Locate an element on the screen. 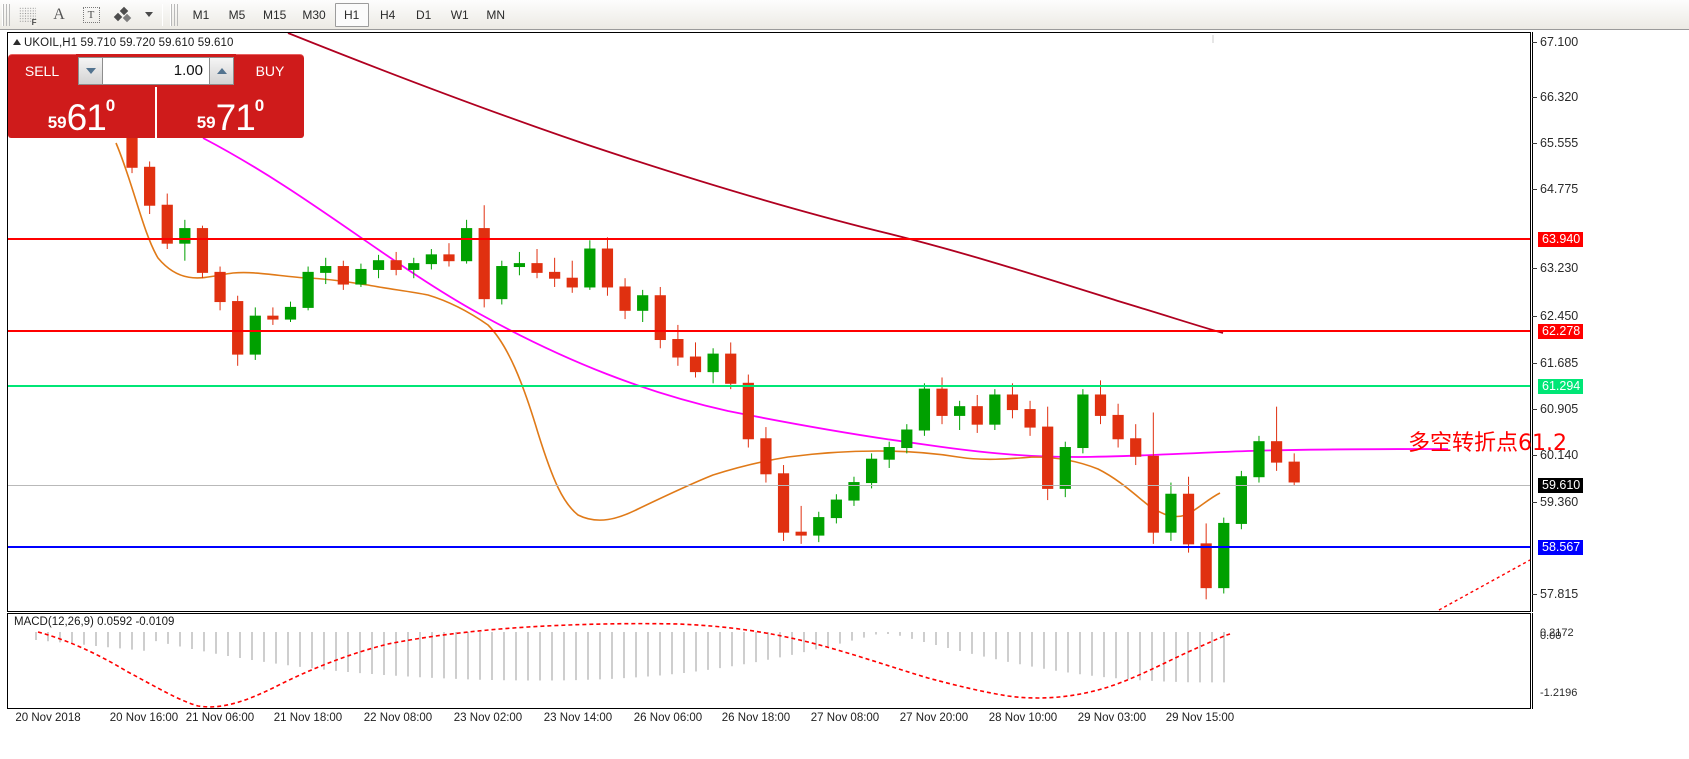 The image size is (1689, 759). timeframe-h1: H1 is located at coordinates (351, 14).